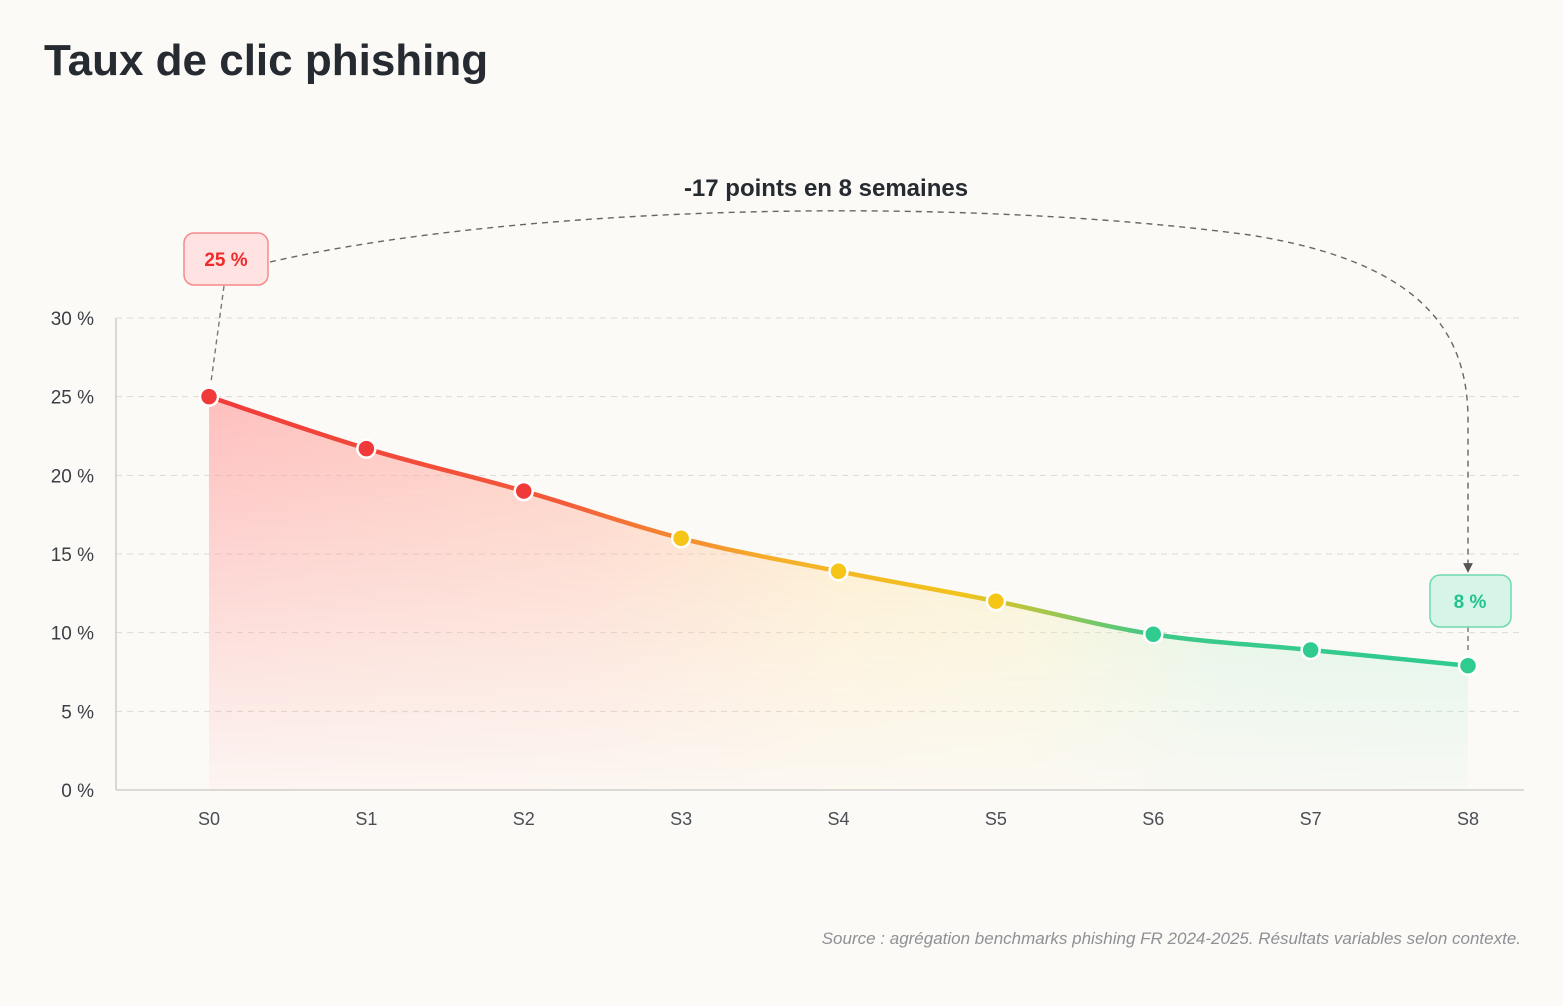  I want to click on x-axis-ticks: S0 S1 S2 S3 S4 S5 S6 S7 S8, so click(838, 819).